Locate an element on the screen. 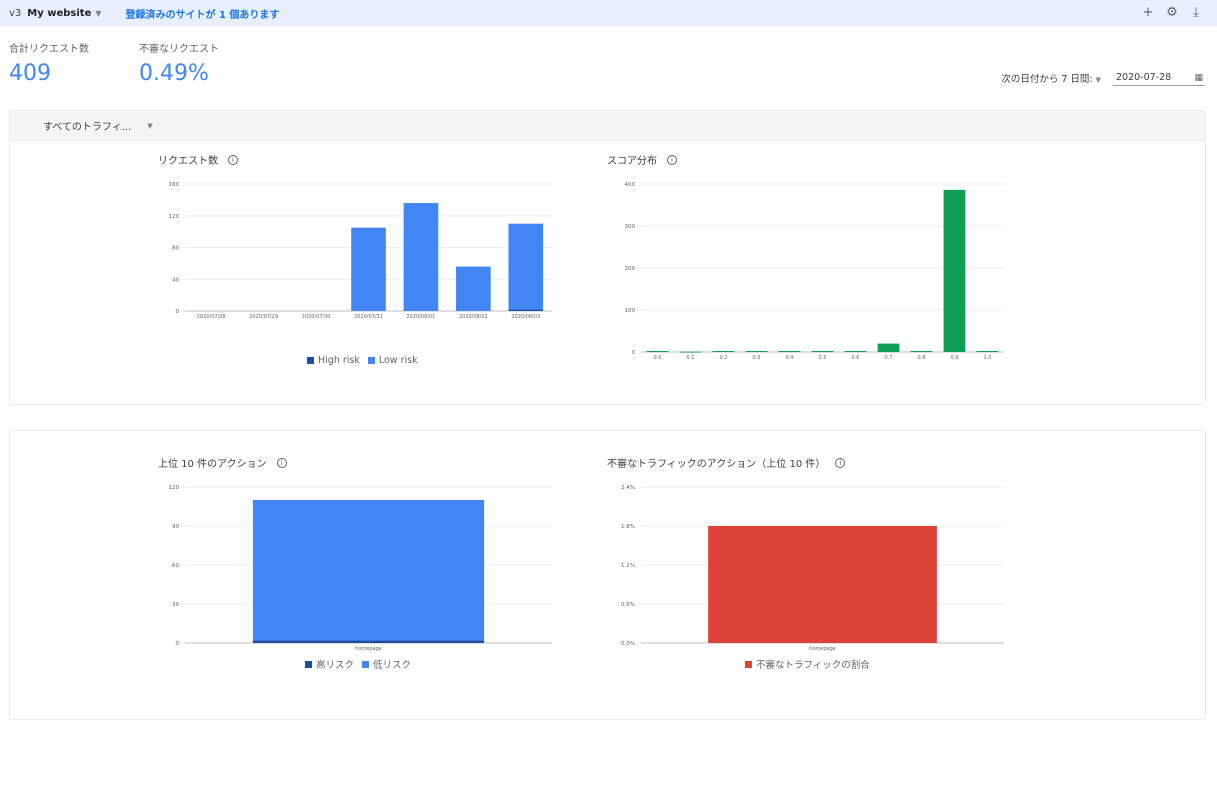 This screenshot has width=1217, height=792. y-tick-label: 100 is located at coordinates (630, 311).